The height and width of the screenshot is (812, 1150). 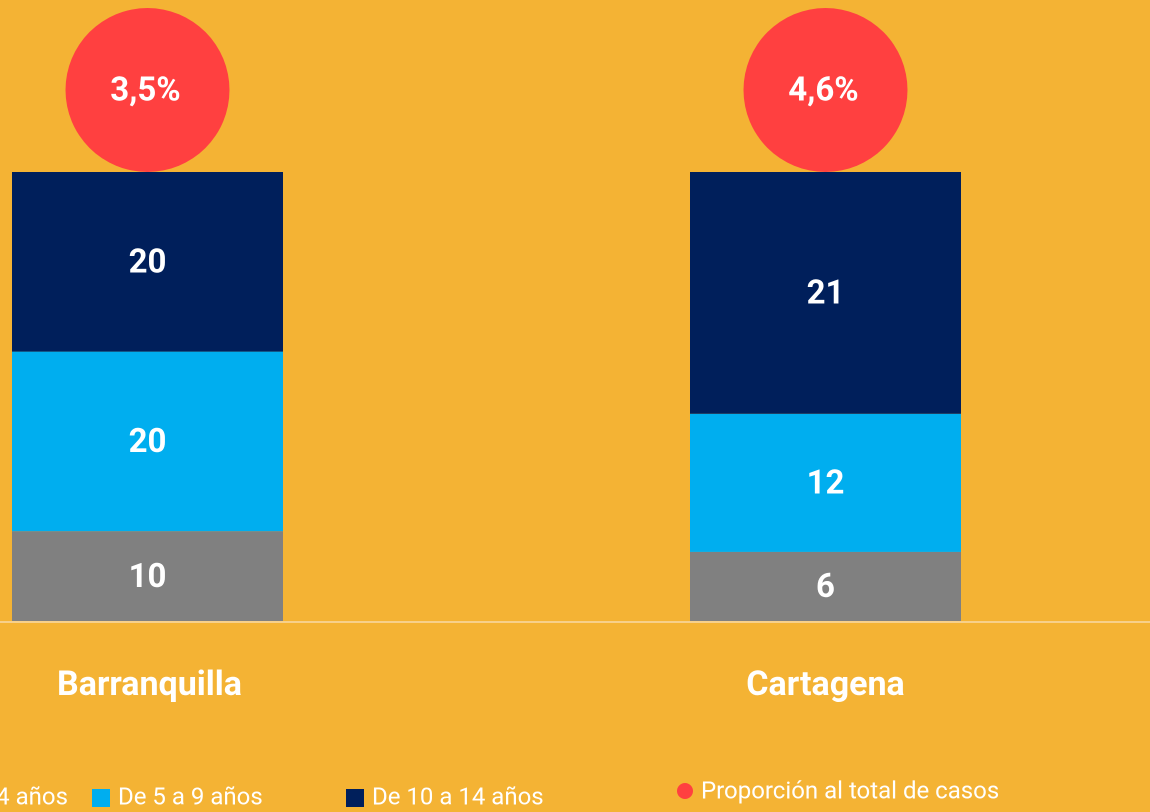 What do you see at coordinates (685, 791) in the screenshot?
I see `legend-dot` at bounding box center [685, 791].